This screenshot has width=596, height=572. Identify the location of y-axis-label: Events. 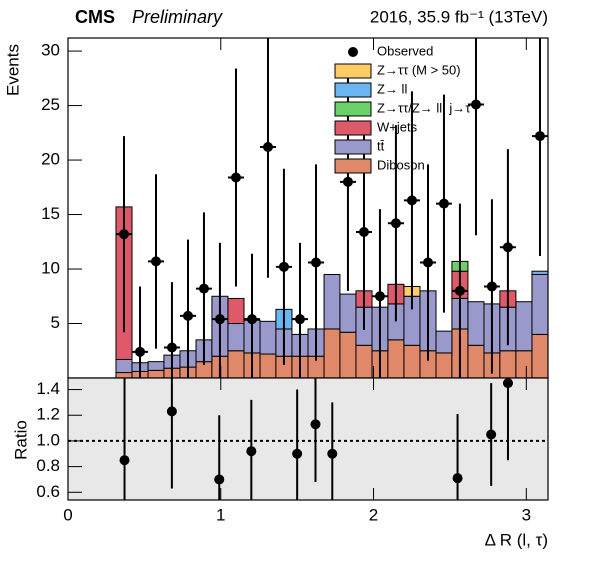
(12, 70).